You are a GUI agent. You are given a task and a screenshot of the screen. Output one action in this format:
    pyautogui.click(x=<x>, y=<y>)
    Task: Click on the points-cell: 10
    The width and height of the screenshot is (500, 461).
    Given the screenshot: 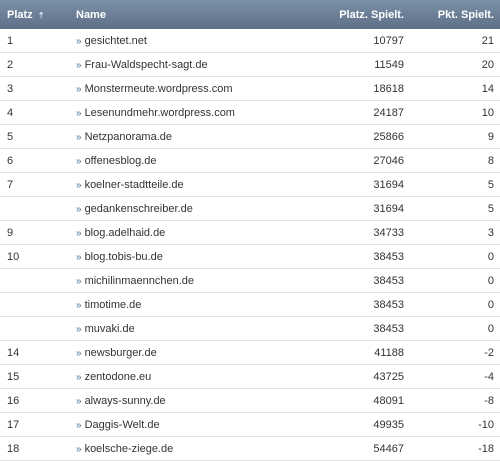 What is the action you would take?
    pyautogui.click(x=454, y=112)
    